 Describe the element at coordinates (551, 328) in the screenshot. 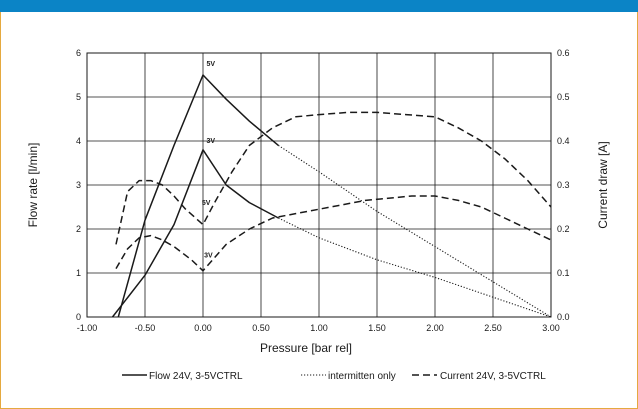

I see `x-tick-label: 3.00` at that location.